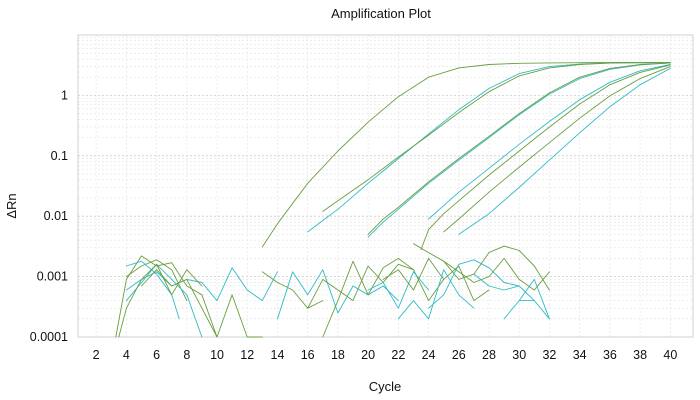  What do you see at coordinates (385, 386) in the screenshot?
I see `x-axis-label: Cycle` at bounding box center [385, 386].